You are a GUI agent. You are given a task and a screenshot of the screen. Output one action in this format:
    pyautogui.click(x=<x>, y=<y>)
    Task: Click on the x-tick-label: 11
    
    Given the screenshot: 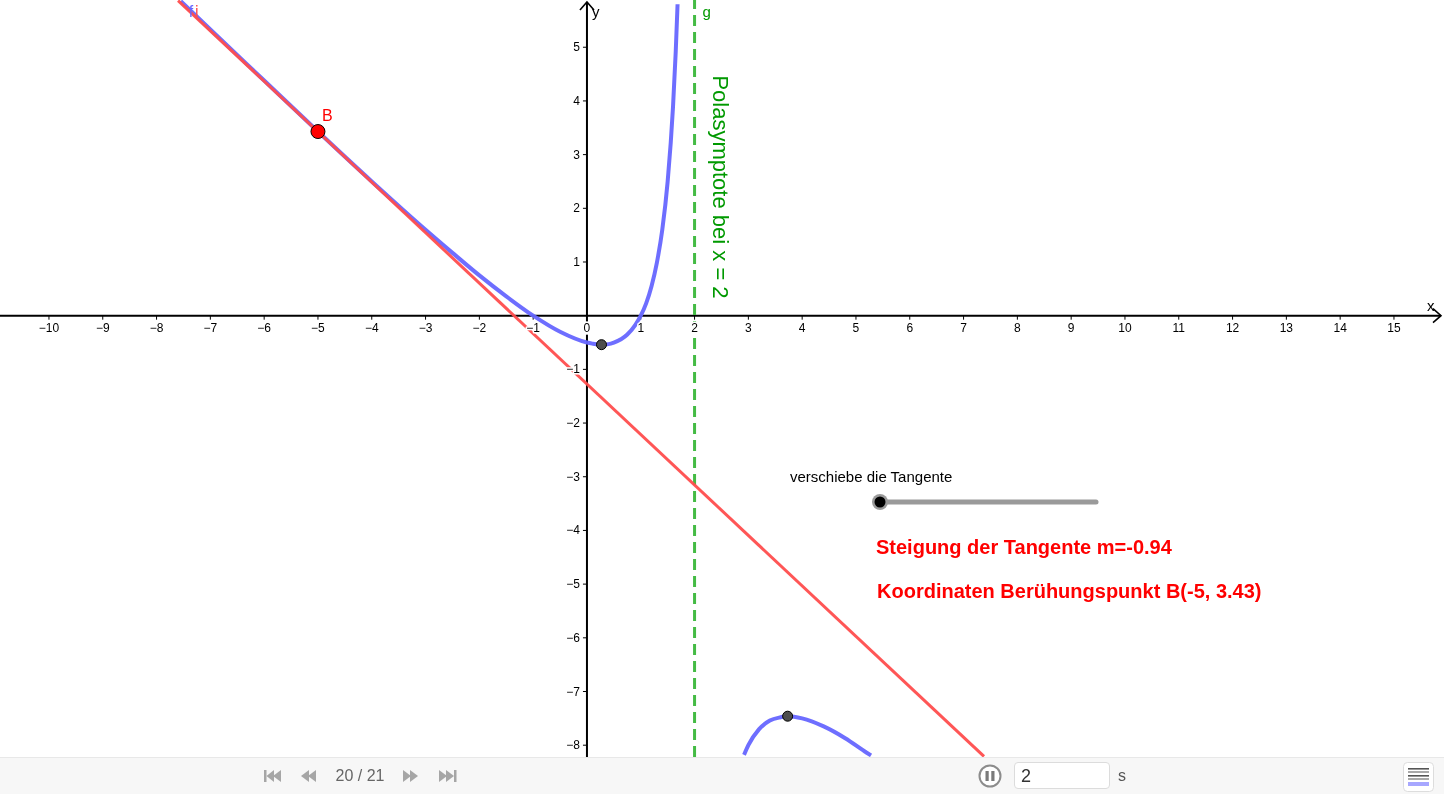 What is the action you would take?
    pyautogui.click(x=1179, y=327)
    